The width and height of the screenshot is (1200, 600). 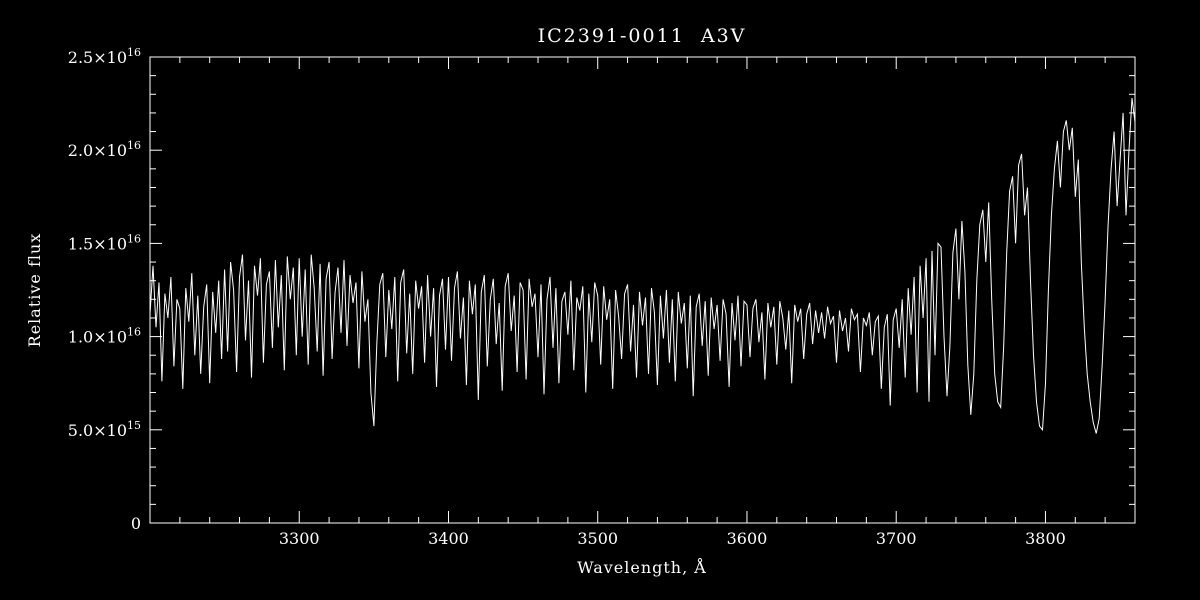 I want to click on x-tick-label: 3600, so click(x=747, y=538).